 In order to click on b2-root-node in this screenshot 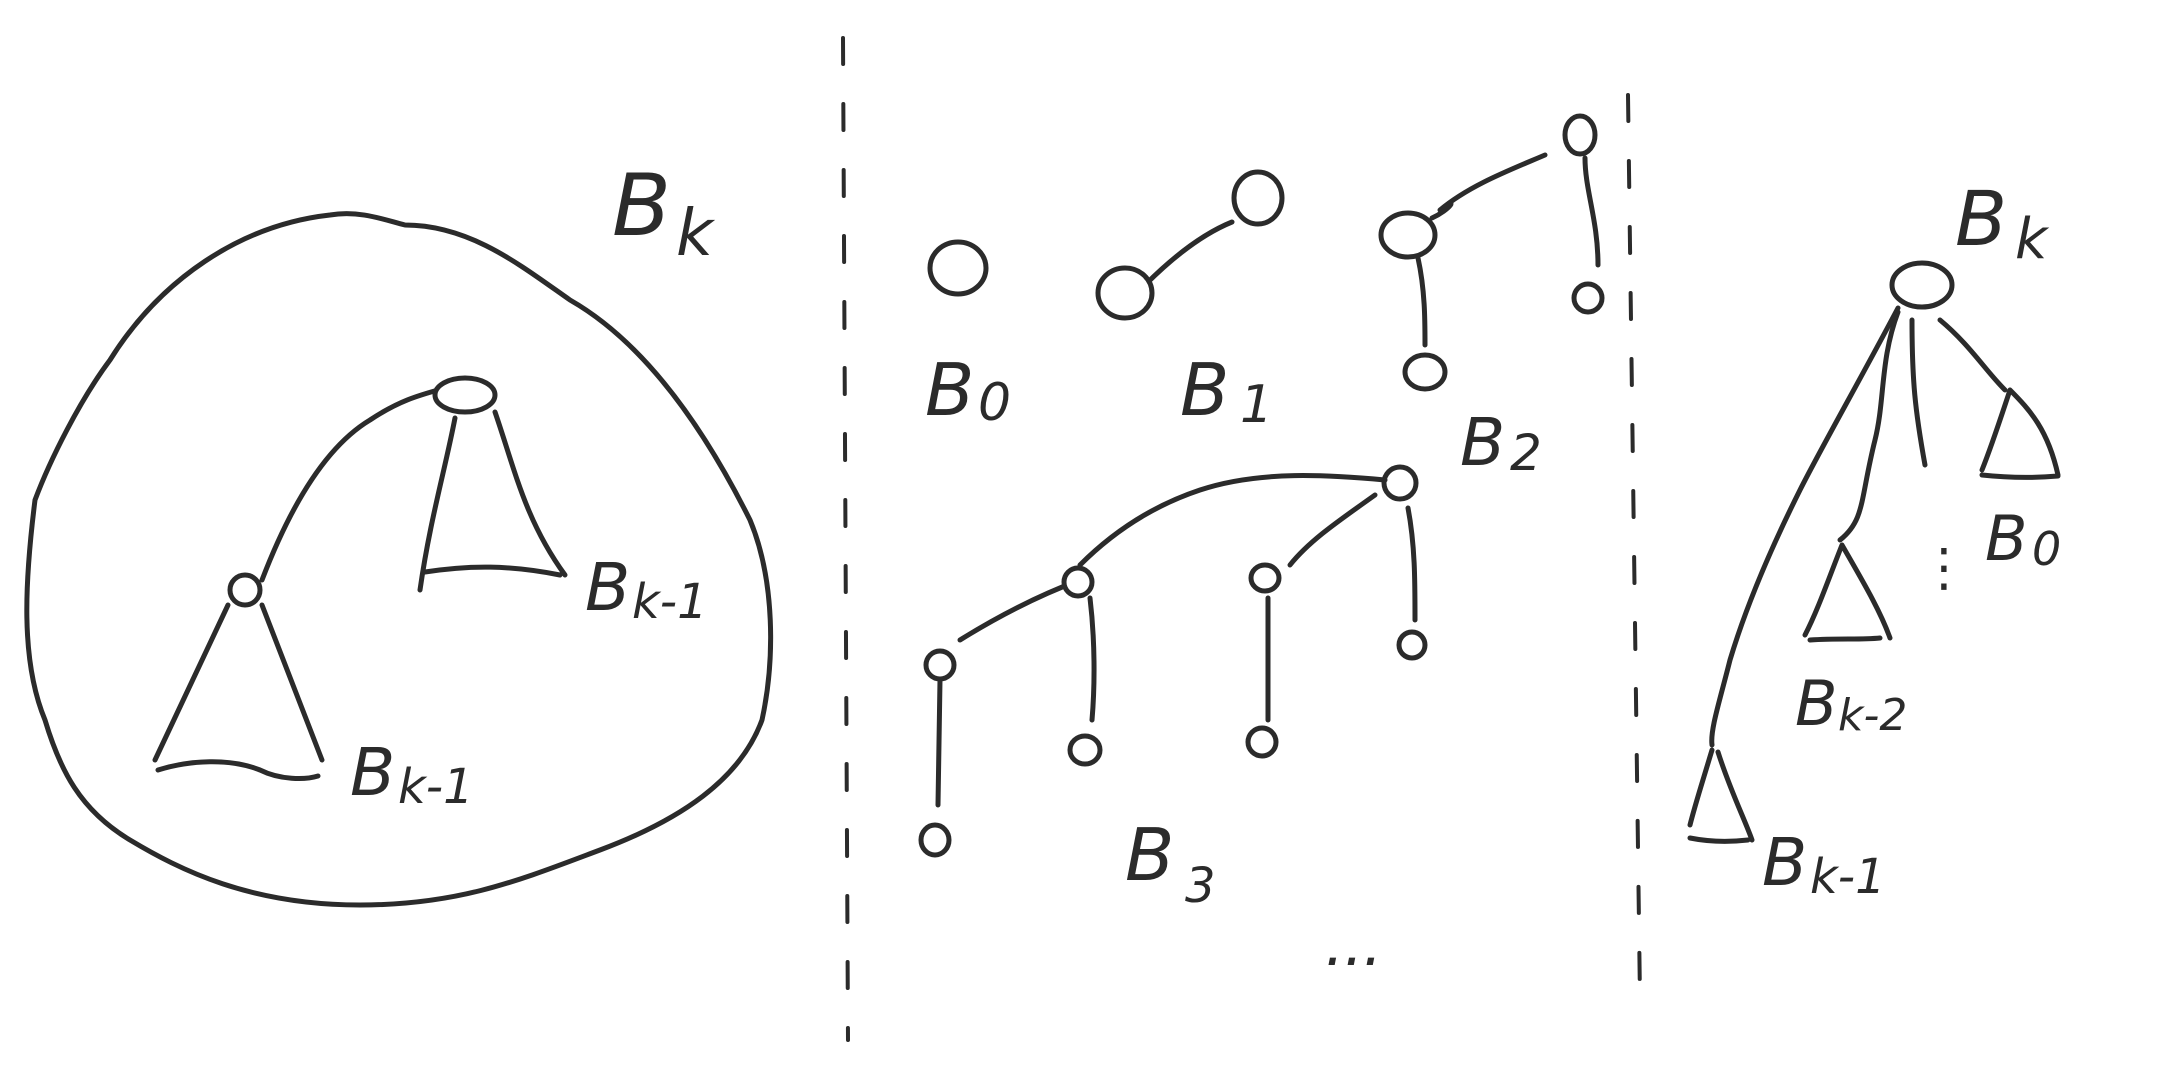, I will do `click(1580, 135)`.